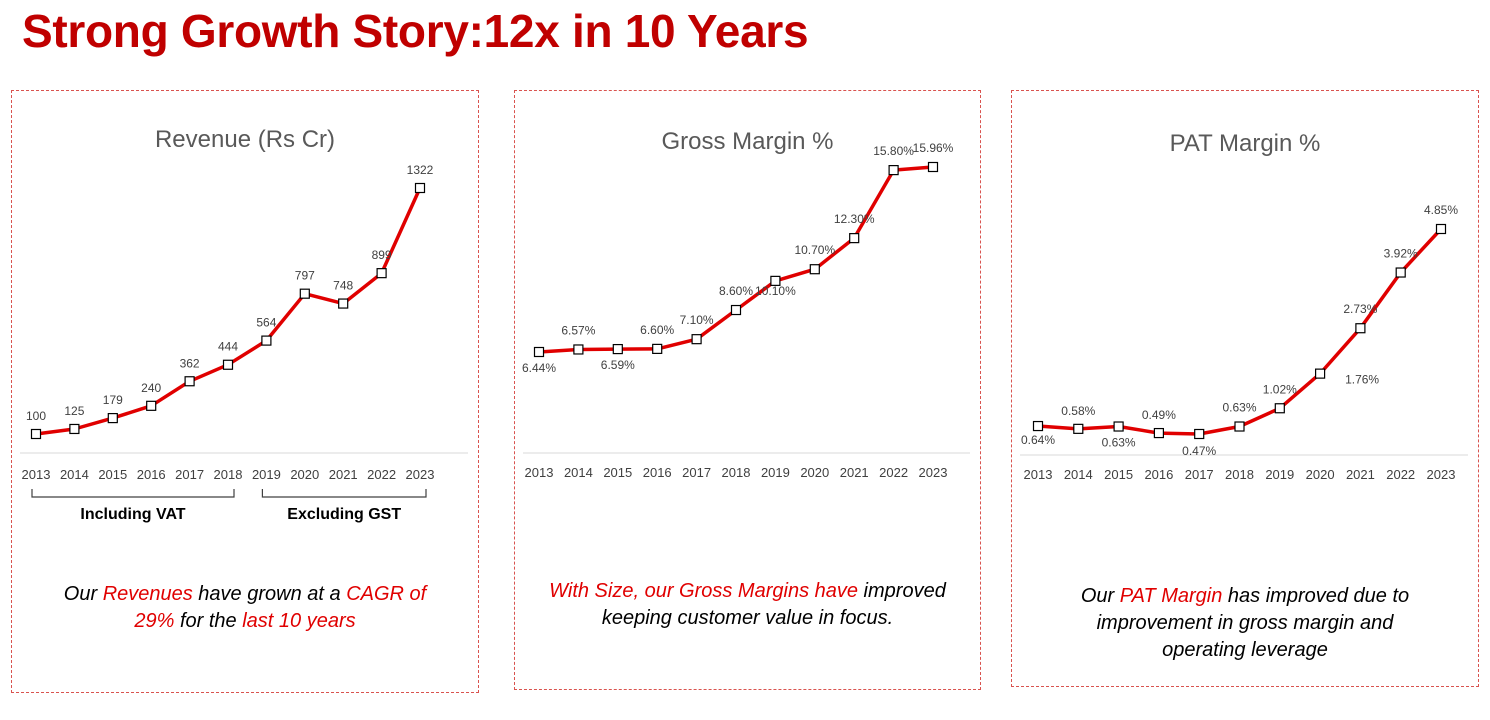  I want to click on caption-highlight: last 10 years, so click(299, 621).